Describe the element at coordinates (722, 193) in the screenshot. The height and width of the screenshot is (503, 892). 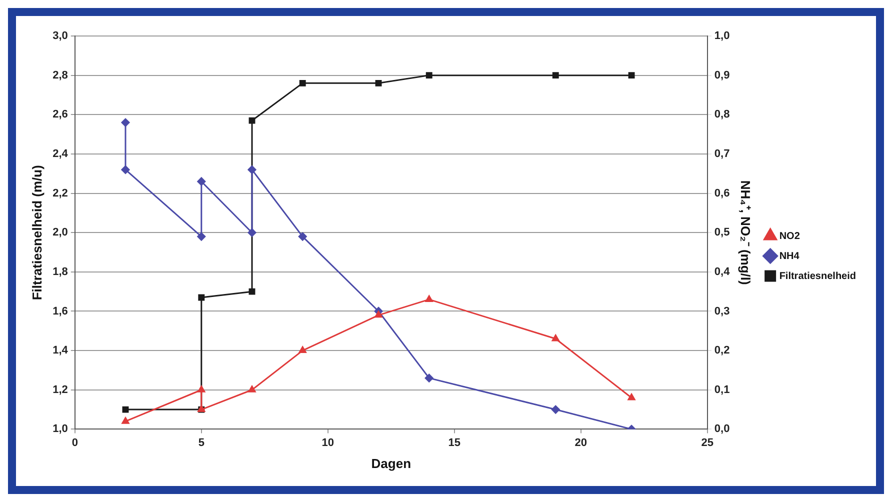
I see `y2-tick-label: 0,6` at that location.